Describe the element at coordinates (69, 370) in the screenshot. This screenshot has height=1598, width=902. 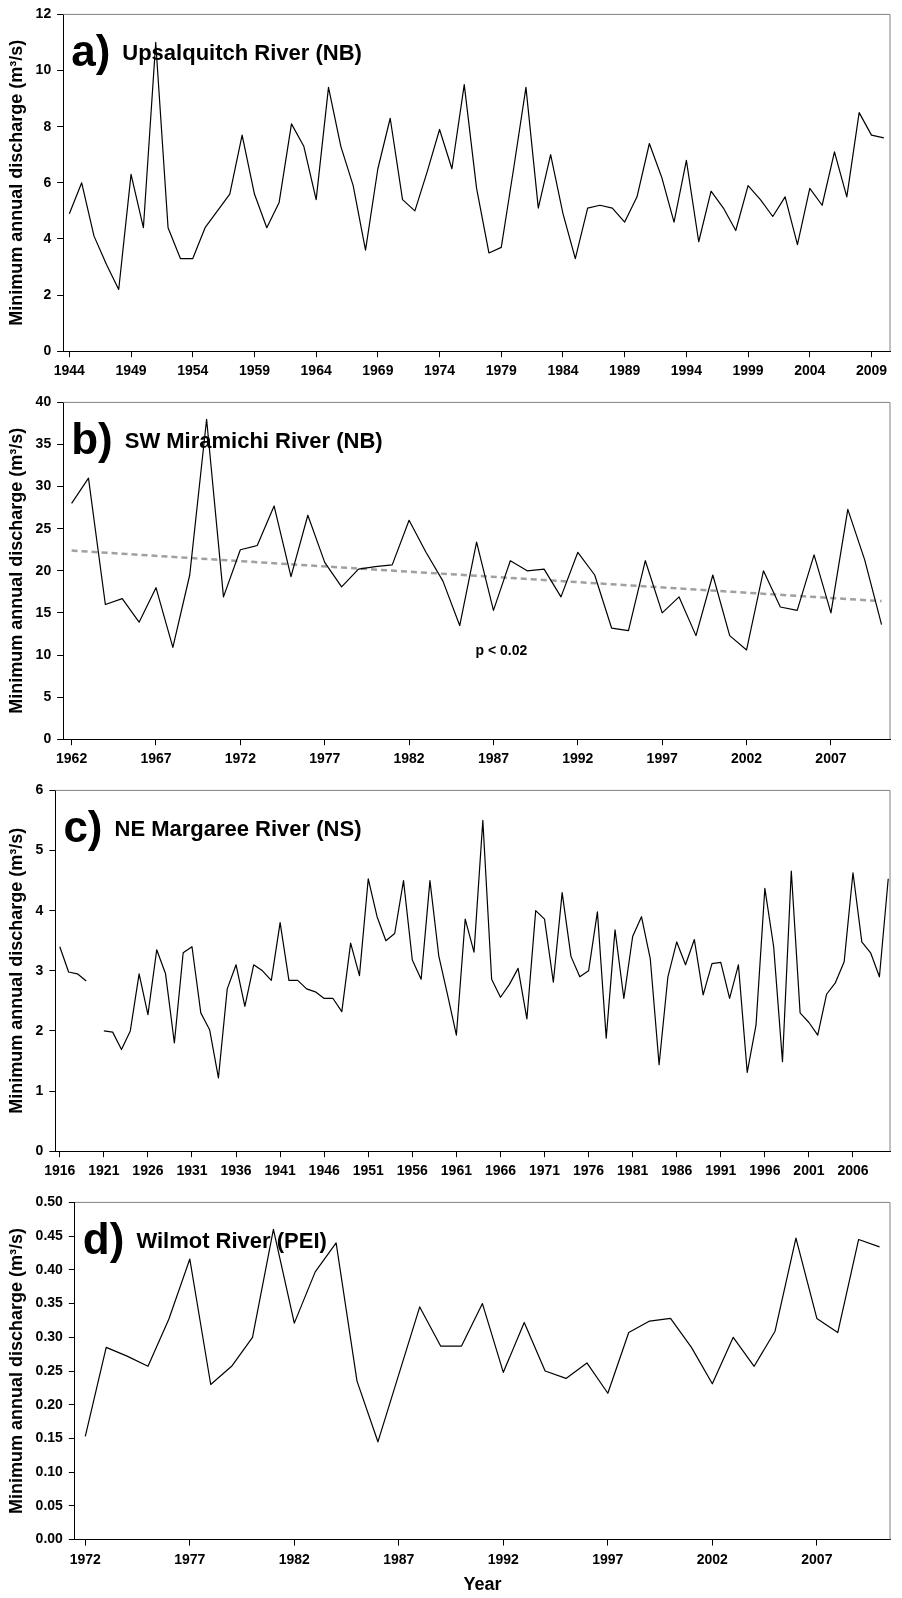
I see `x-tick-label: 1944` at that location.